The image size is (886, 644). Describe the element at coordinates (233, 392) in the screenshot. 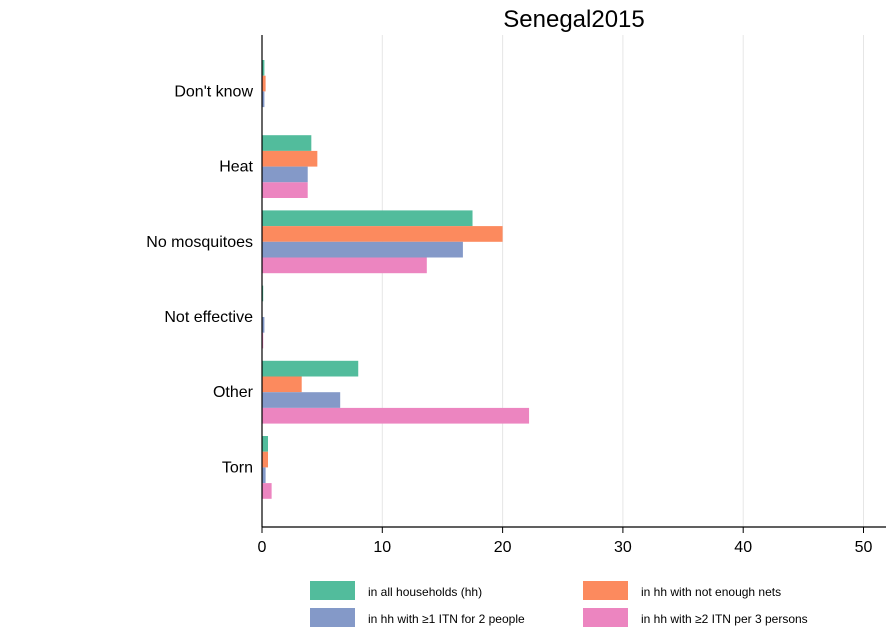

I see `category-label: Other` at that location.